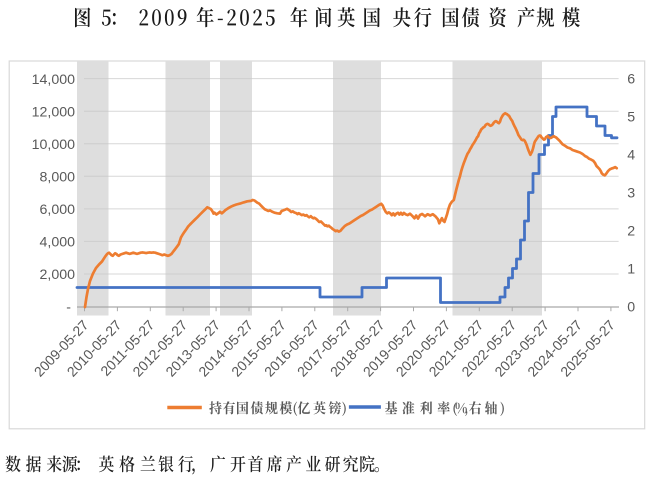 The height and width of the screenshot is (485, 660). I want to click on svg-text: 1, so click(631, 270).